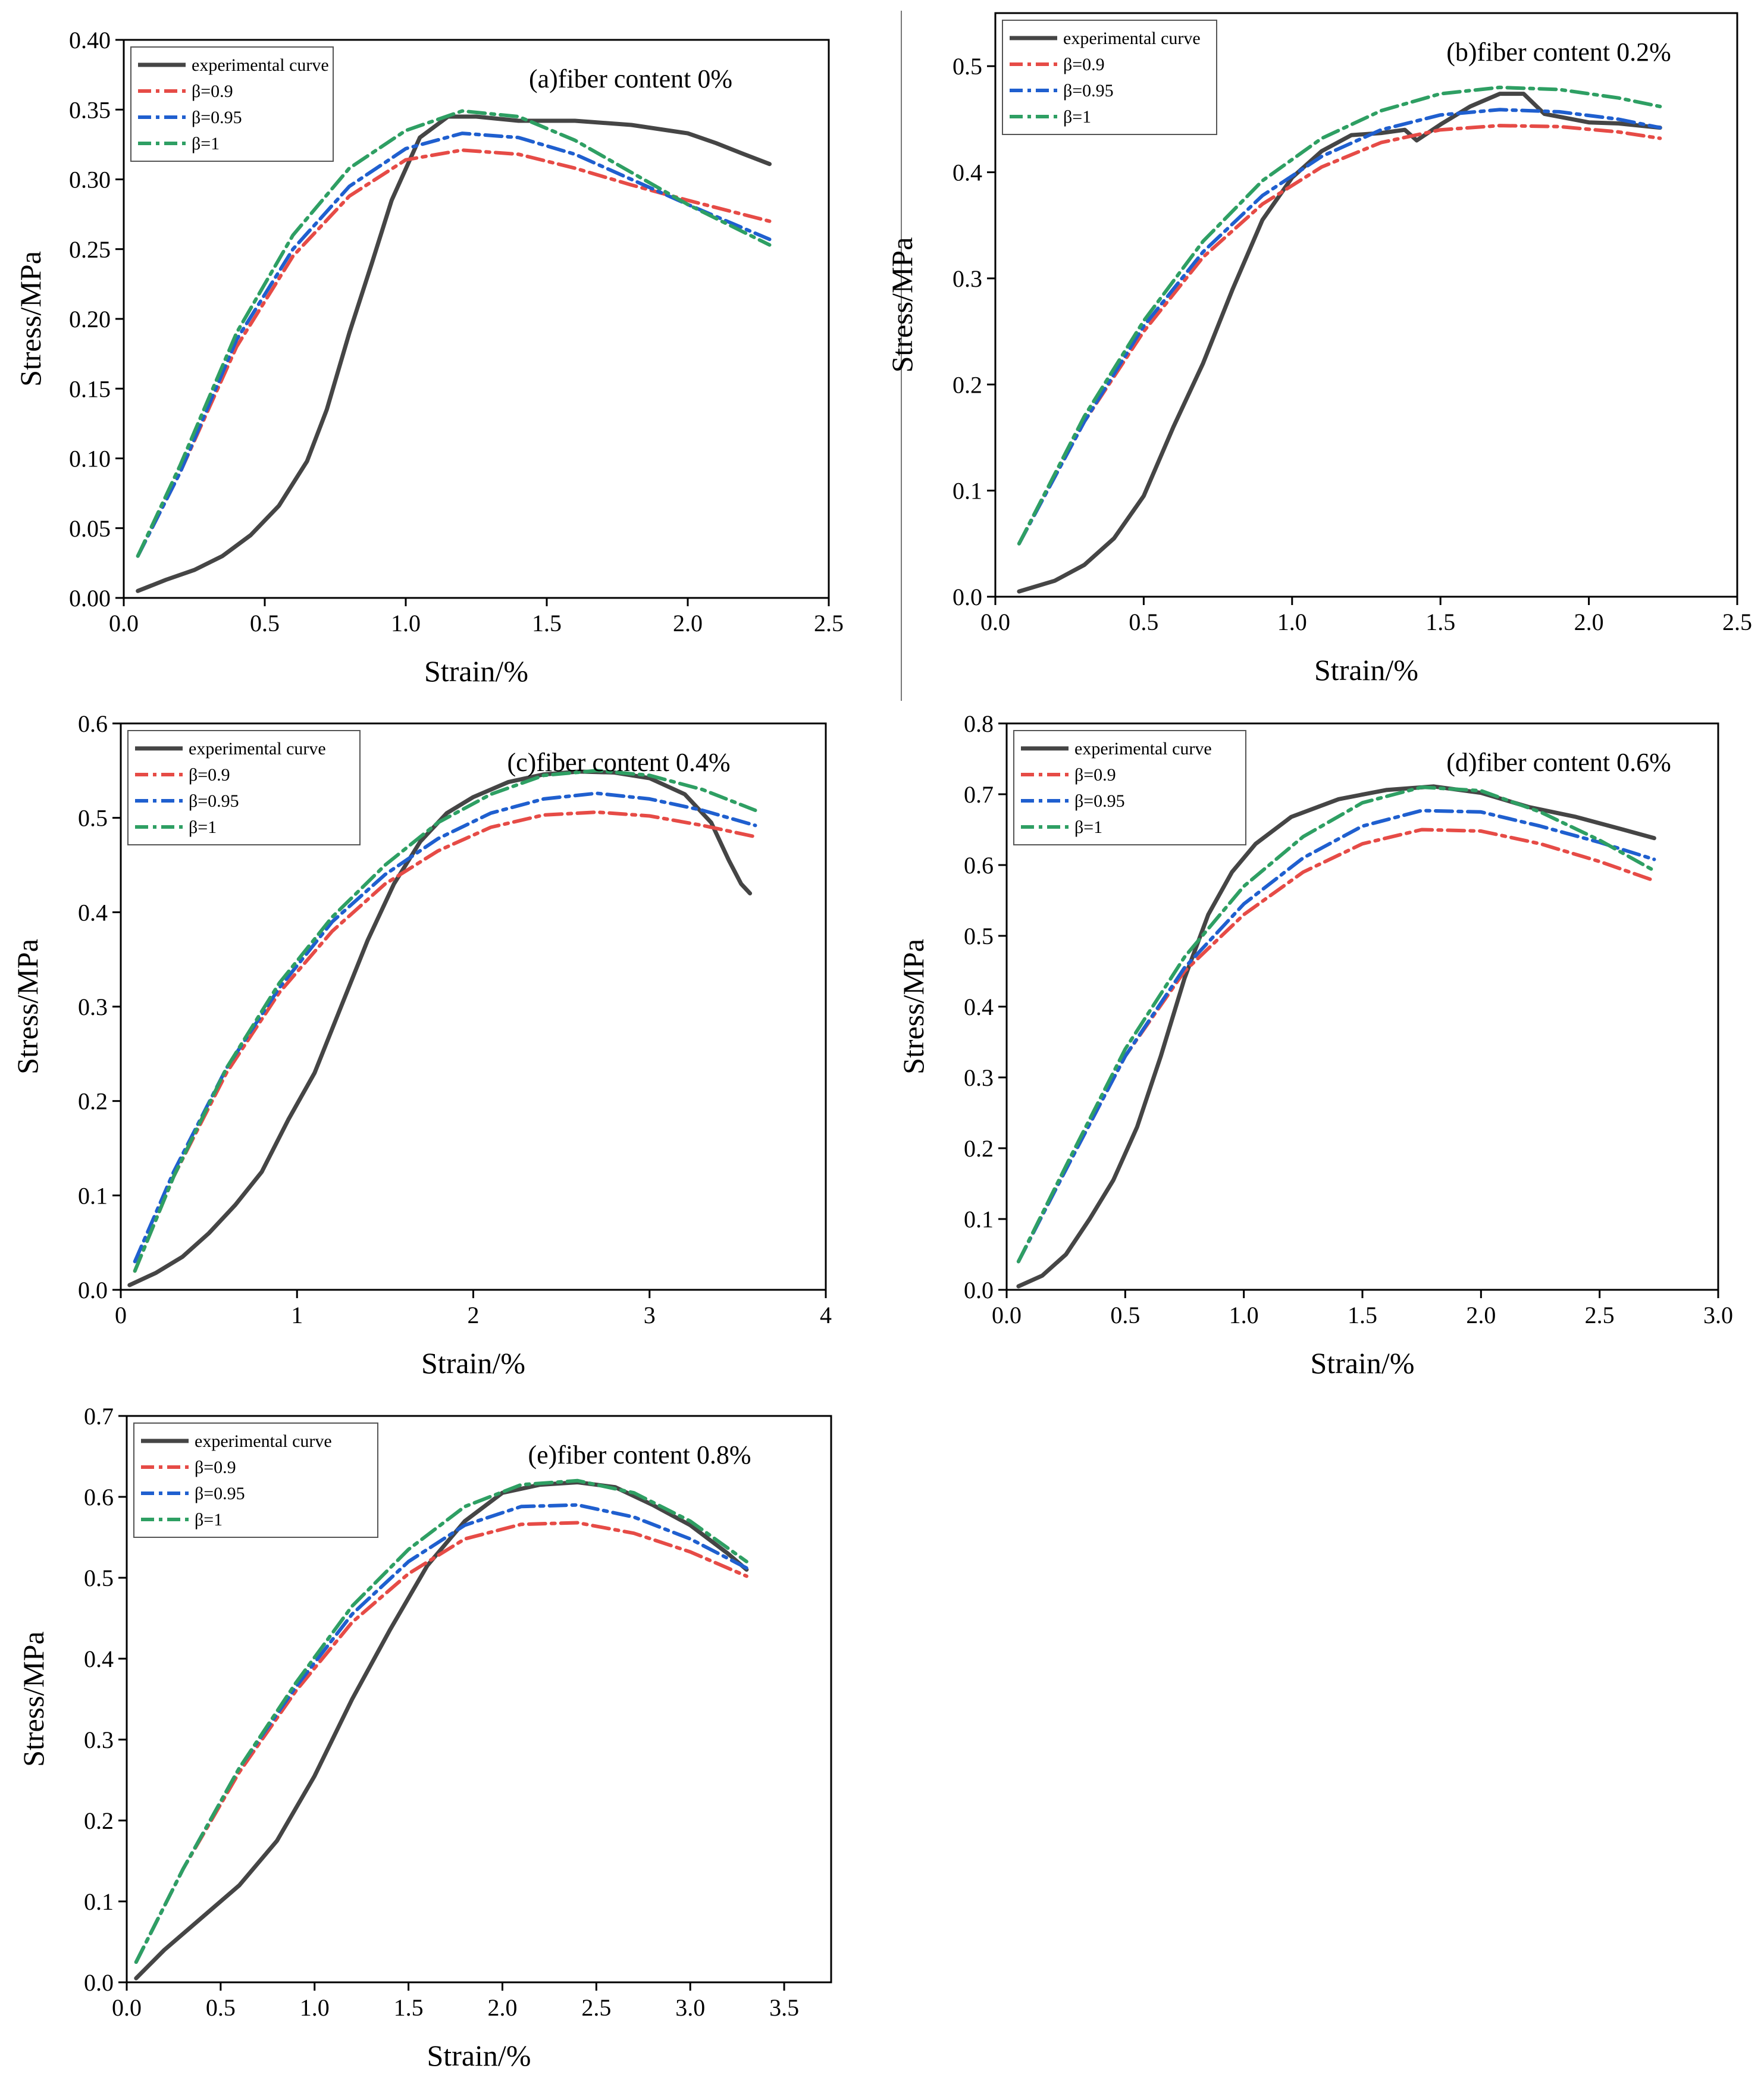  What do you see at coordinates (90, 40) in the screenshot?
I see `y-tick-label: 0.40` at bounding box center [90, 40].